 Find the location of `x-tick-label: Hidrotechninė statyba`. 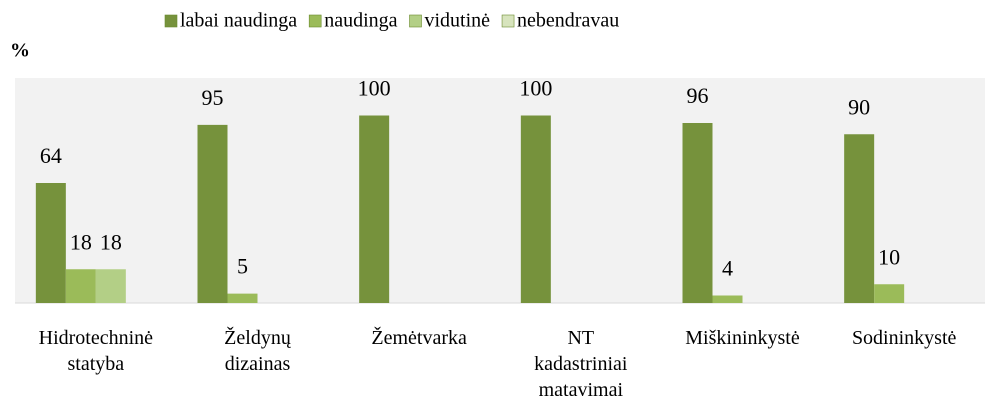

x-tick-label: Hidrotechninė statyba is located at coordinates (96, 351).